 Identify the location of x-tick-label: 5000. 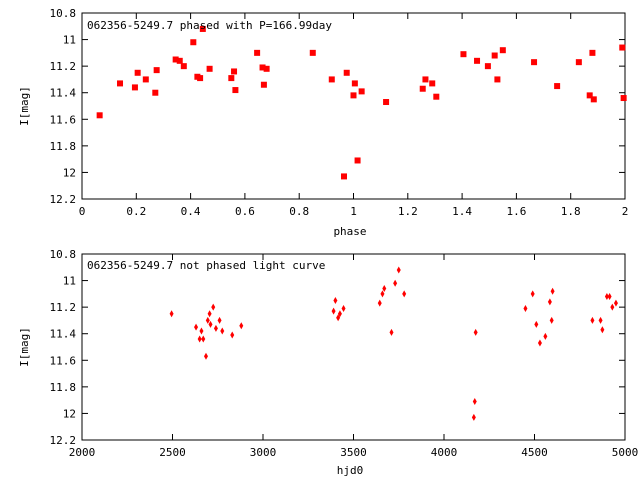
(625, 452).